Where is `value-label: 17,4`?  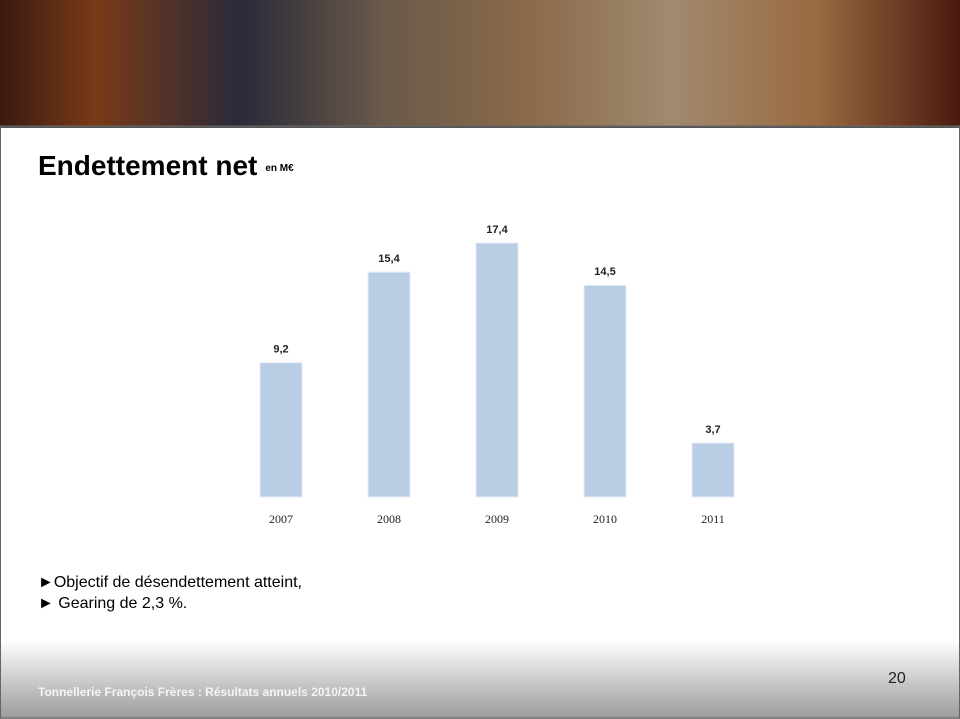
value-label: 17,4 is located at coordinates (497, 230).